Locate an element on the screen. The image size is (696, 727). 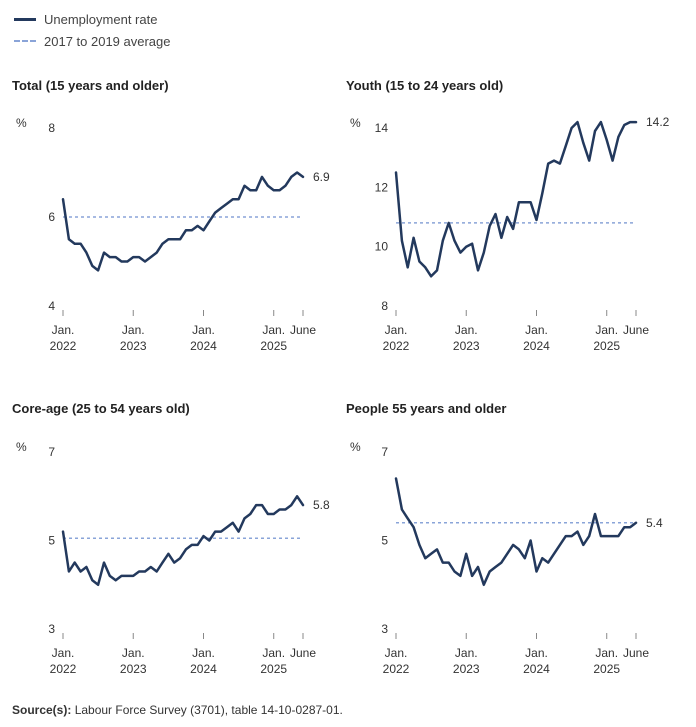
y-tick-label: 6 is located at coordinates (51, 217).